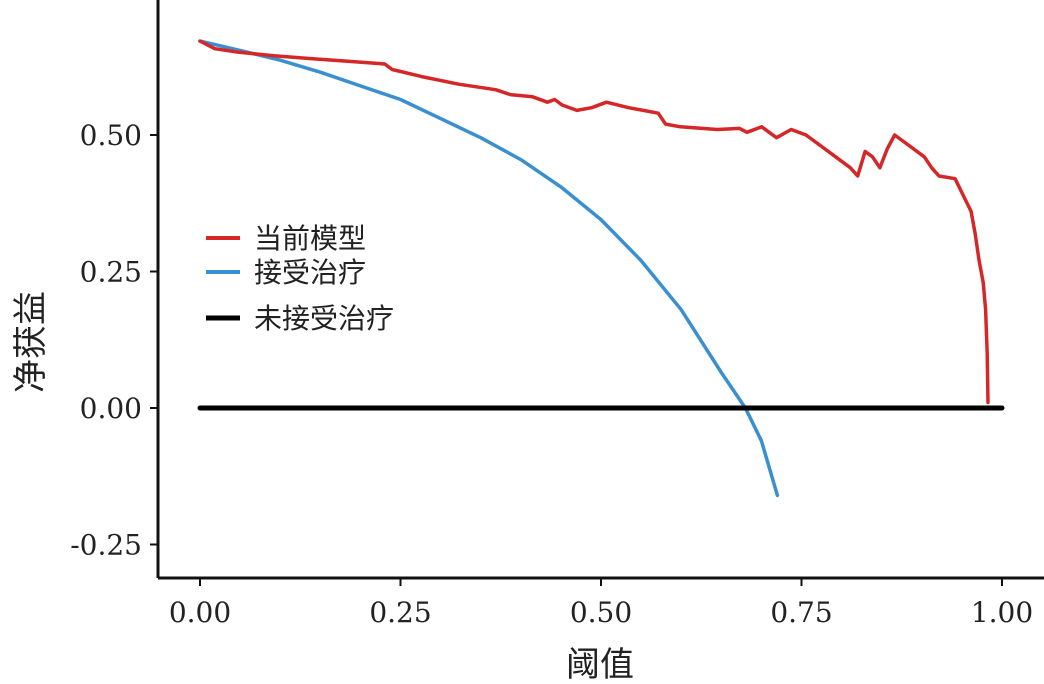 This screenshot has height=684, width=1044. I want to click on legend-label: 接受治疗, so click(310, 272).